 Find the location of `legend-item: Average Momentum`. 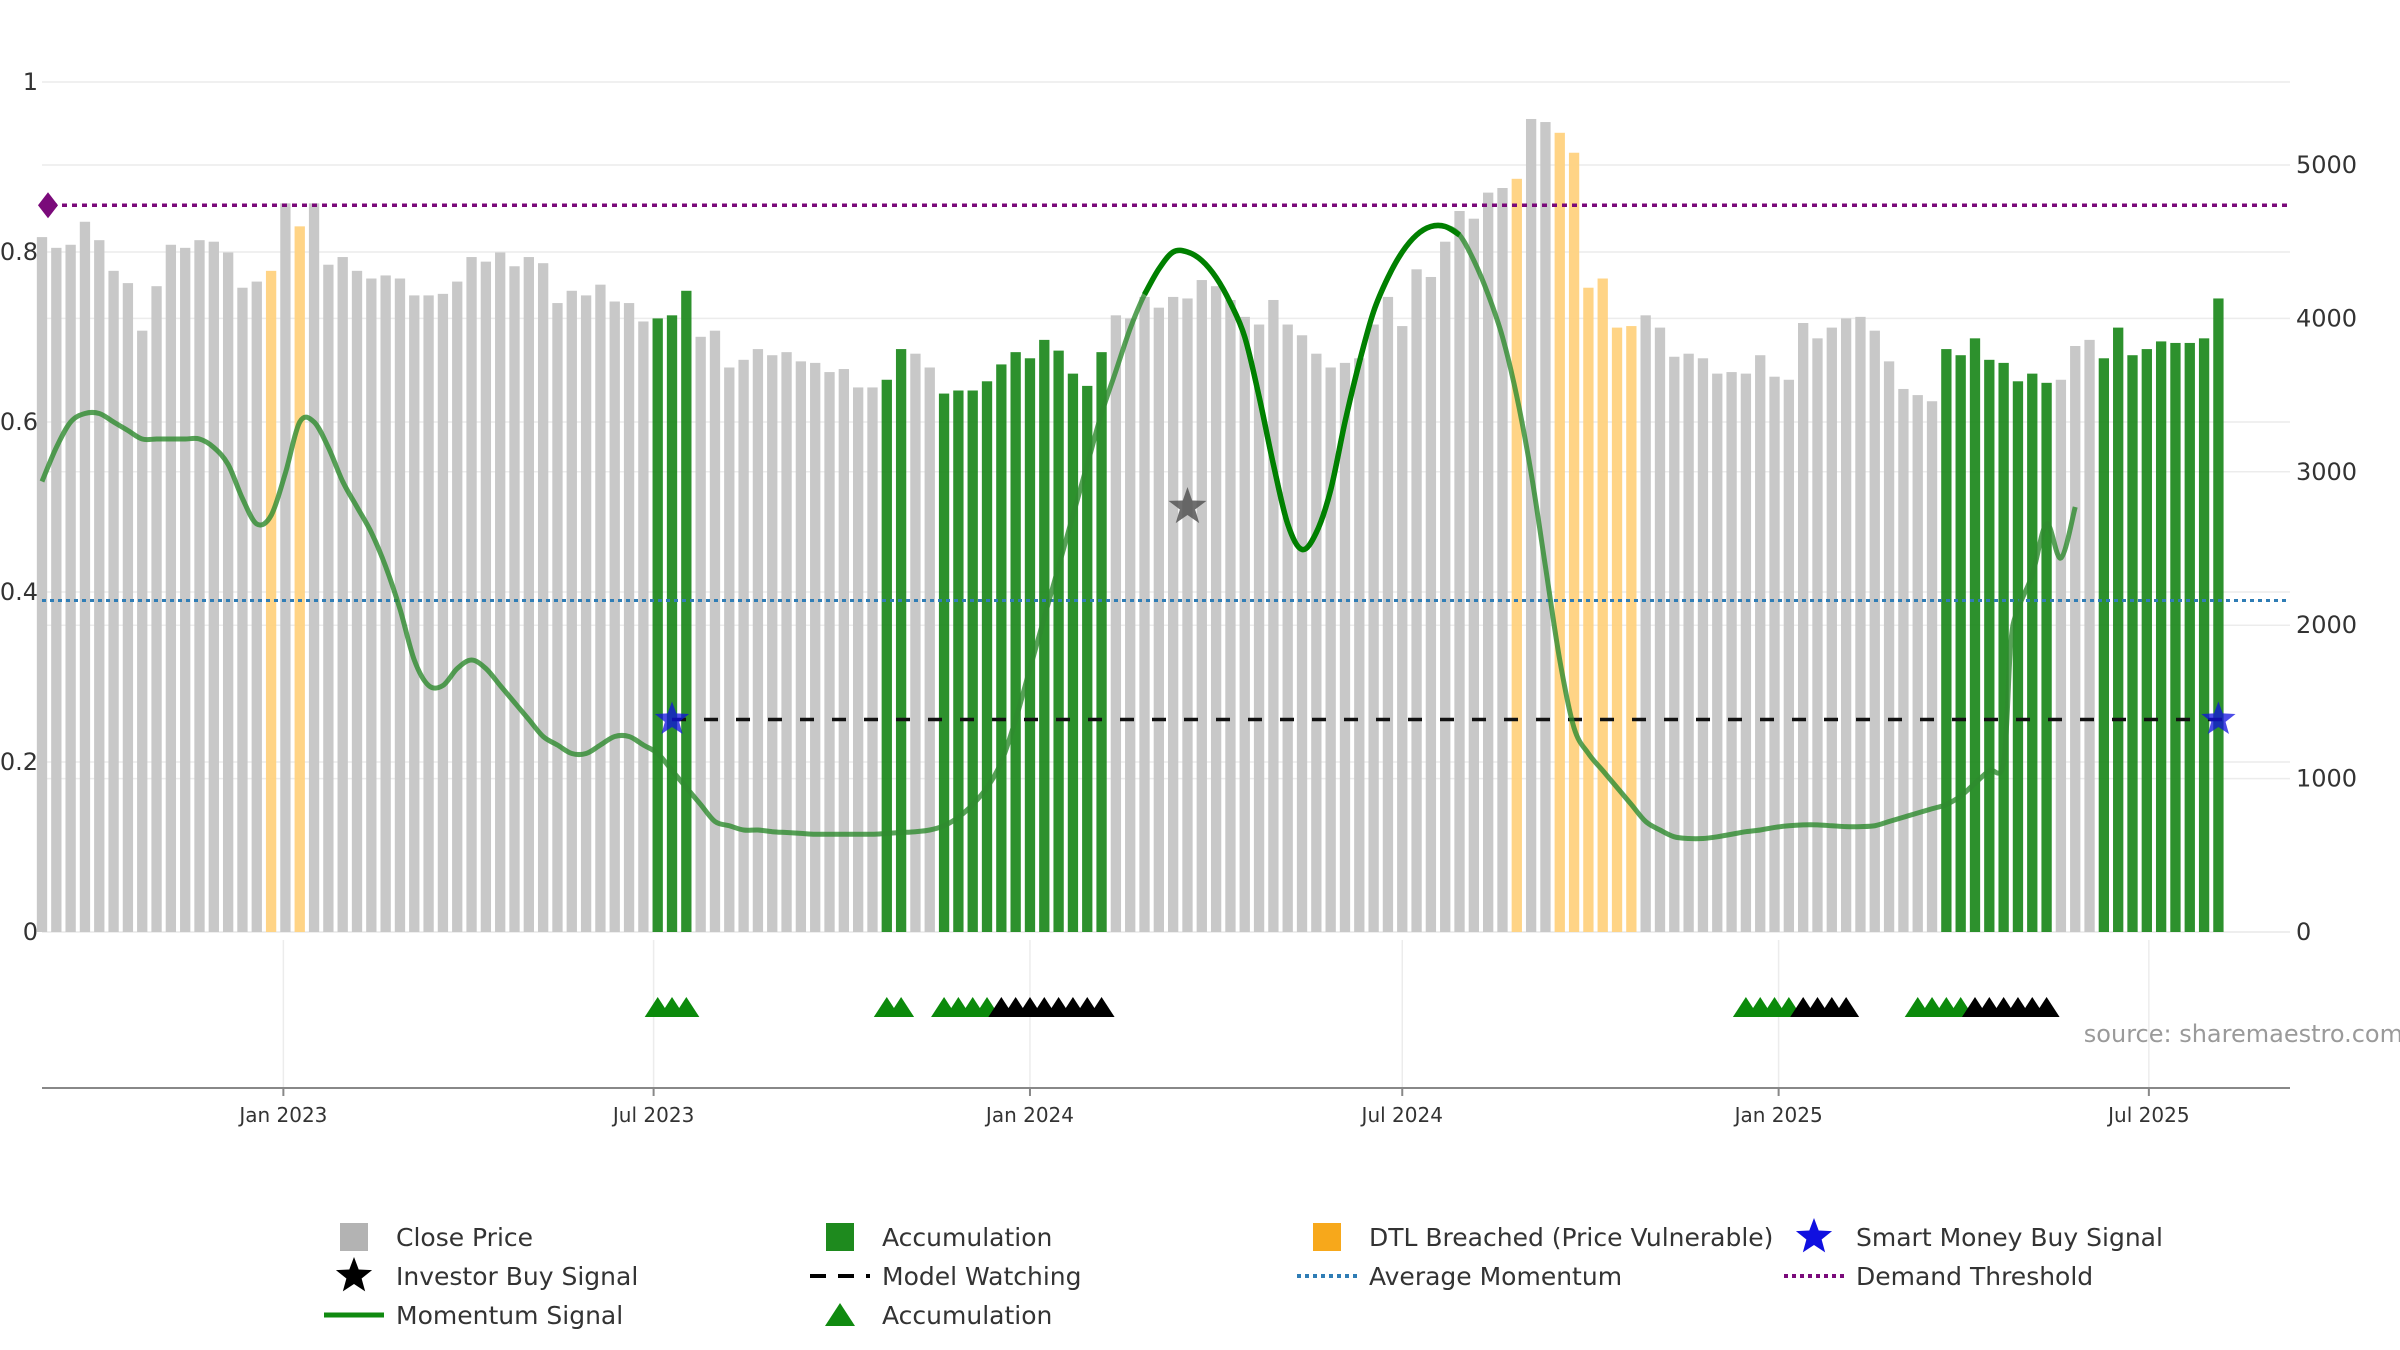

legend-item: Average Momentum is located at coordinates (1459, 1276).